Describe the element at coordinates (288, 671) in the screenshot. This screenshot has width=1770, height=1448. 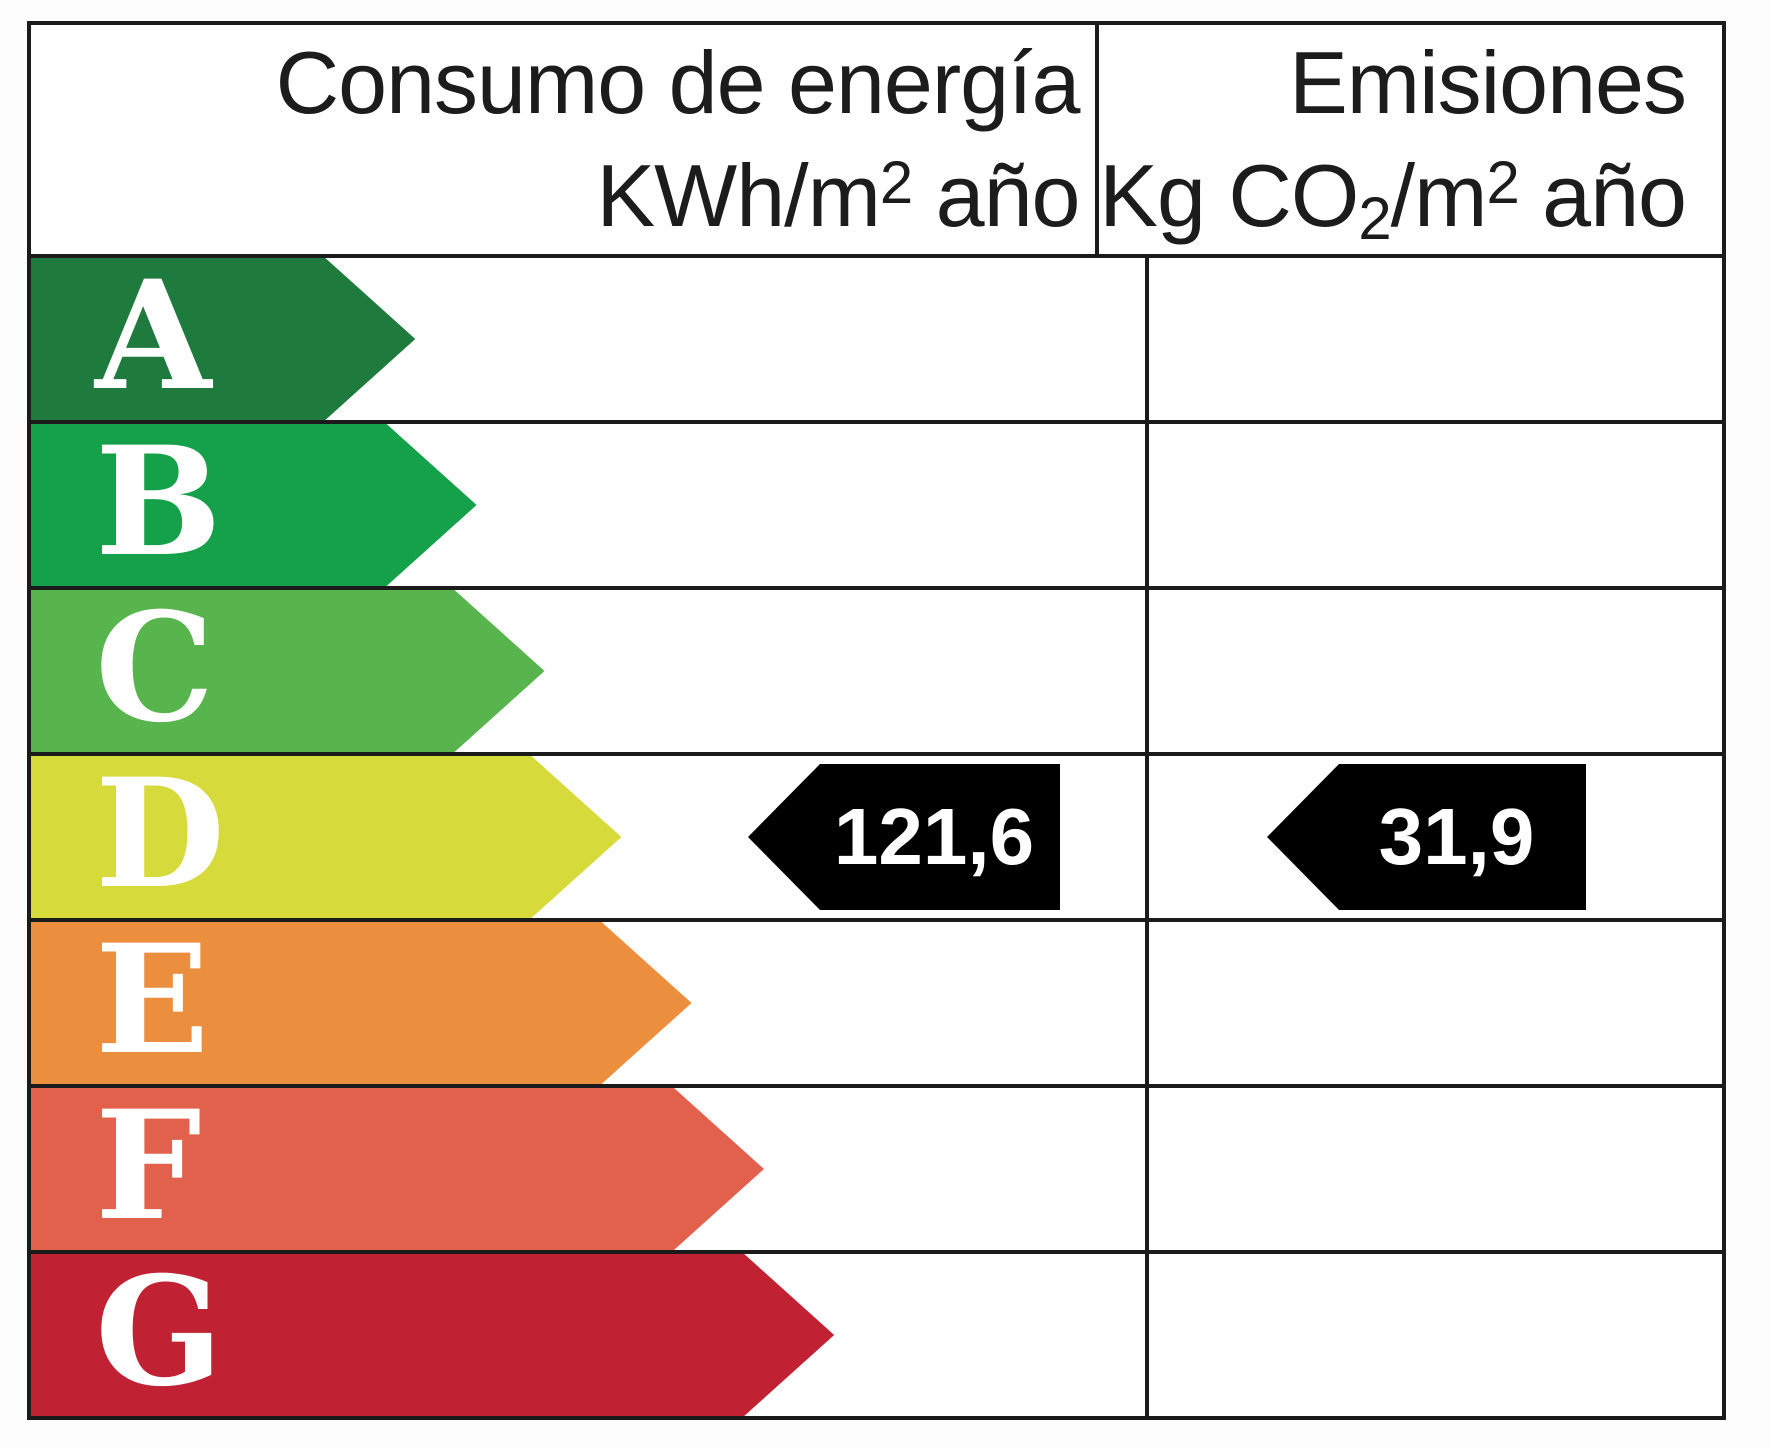
I see `rating-bar-c: C` at that location.